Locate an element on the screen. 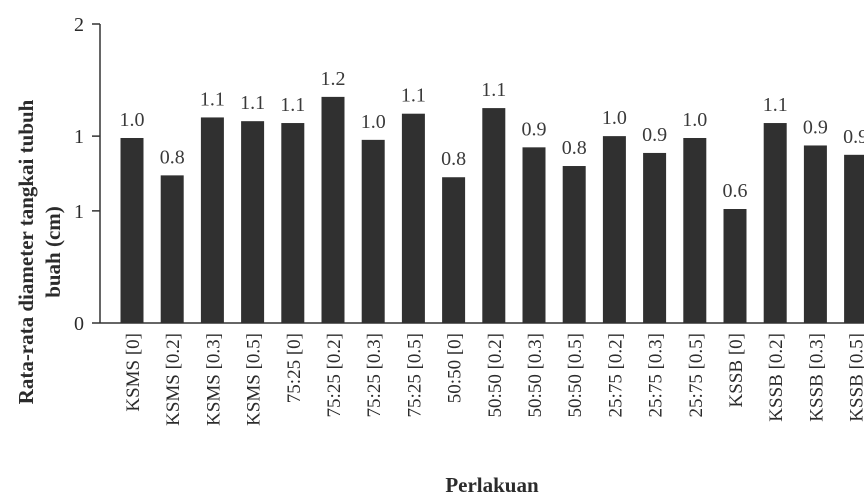  category-label: 50:50 [0] is located at coordinates (455, 368).